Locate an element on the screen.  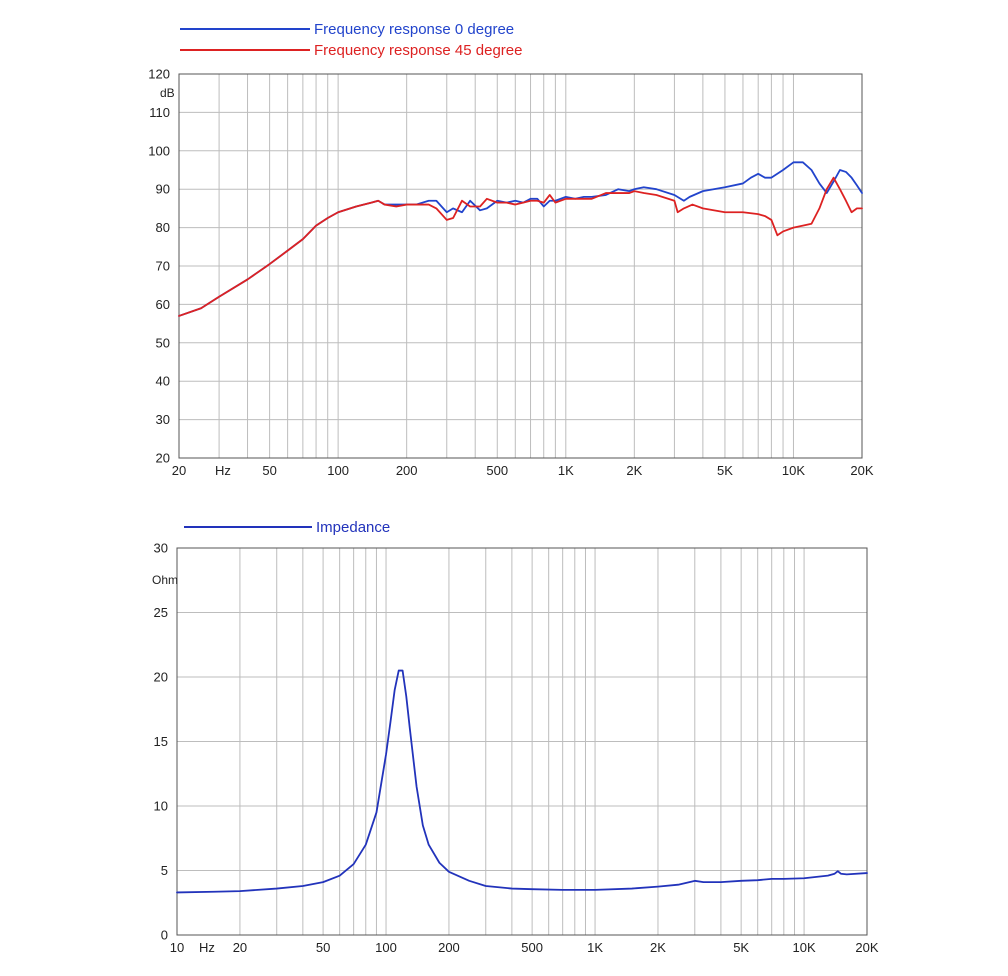
frequency-response-x-tick-label: 10K is located at coordinates (793, 470).